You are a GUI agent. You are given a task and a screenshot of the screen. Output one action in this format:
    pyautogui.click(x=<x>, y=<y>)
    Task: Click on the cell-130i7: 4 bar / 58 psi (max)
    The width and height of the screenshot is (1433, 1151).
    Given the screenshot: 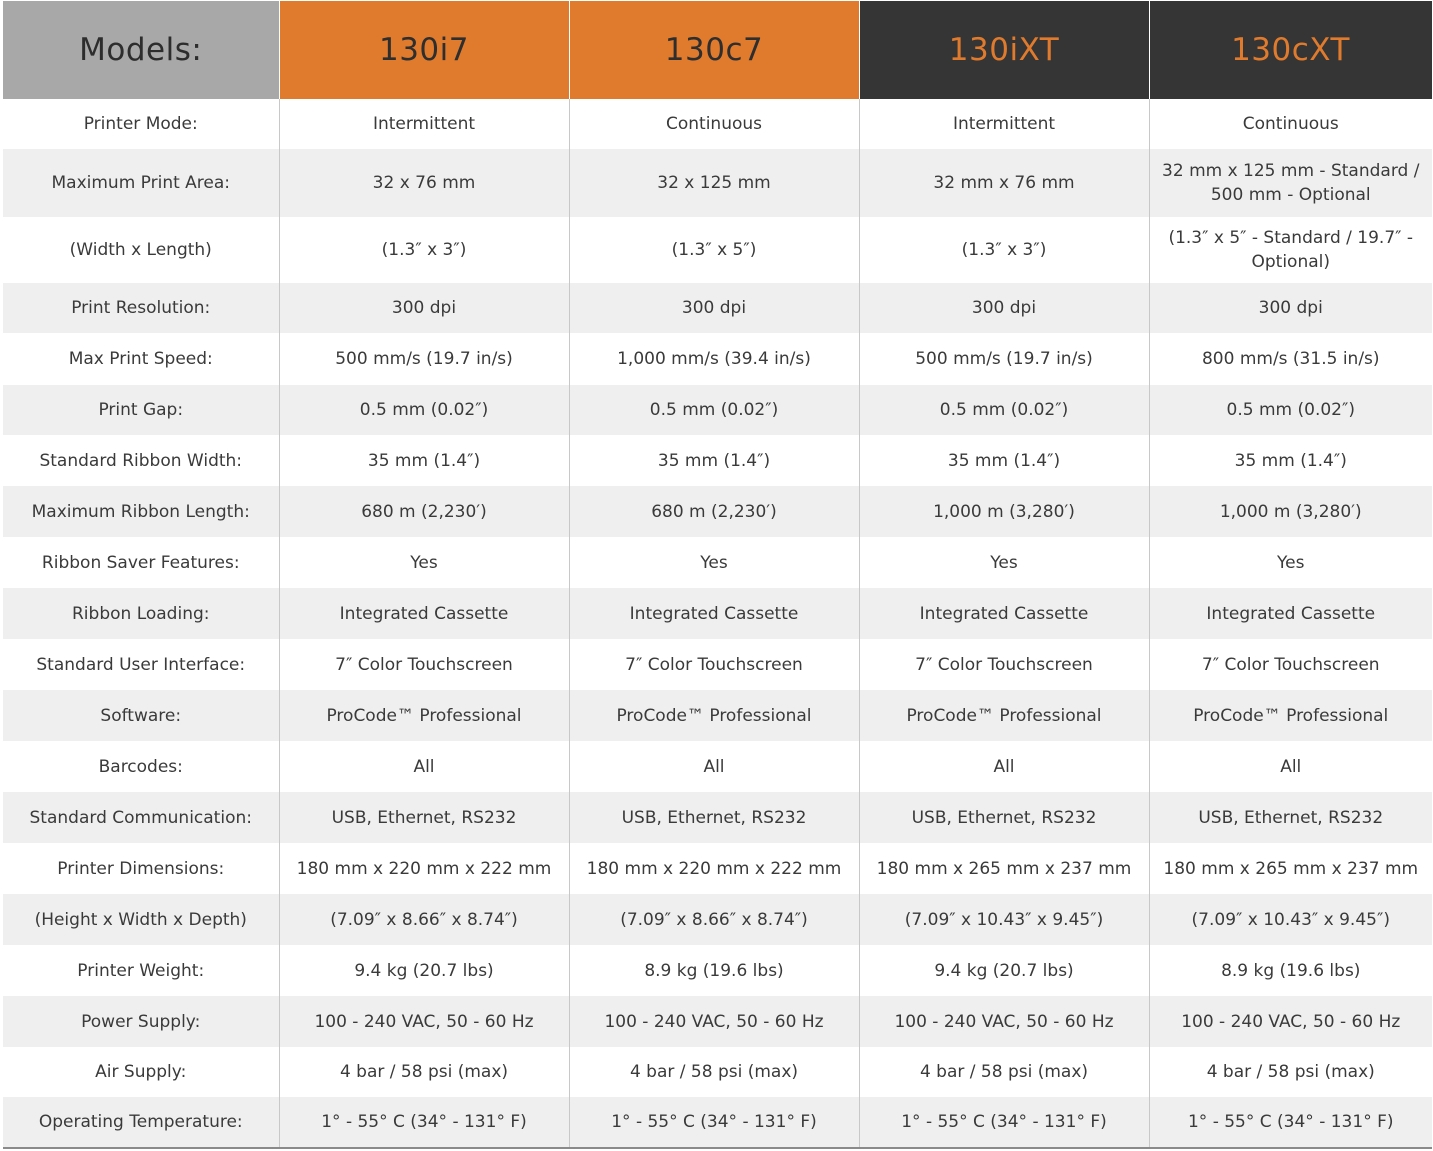 What is the action you would take?
    pyautogui.click(x=424, y=1072)
    